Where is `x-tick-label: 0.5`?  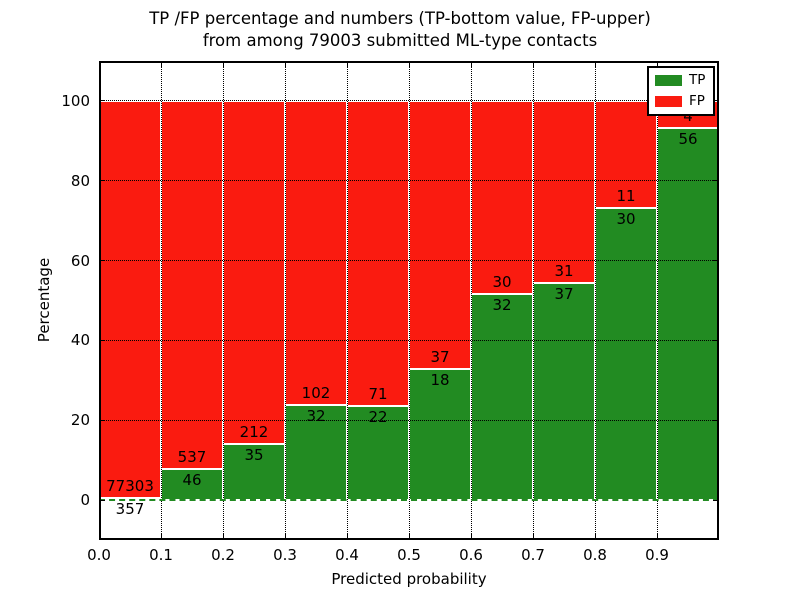
x-tick-label: 0.5 is located at coordinates (409, 555).